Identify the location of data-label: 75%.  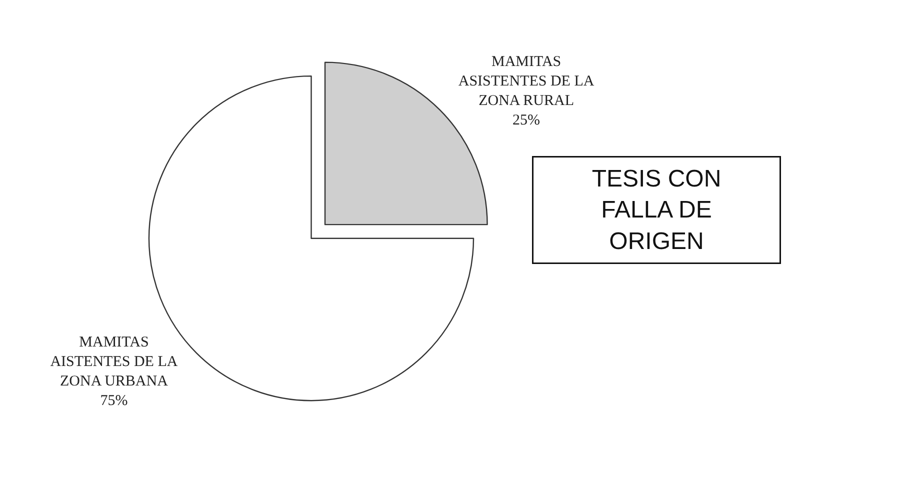
(114, 400).